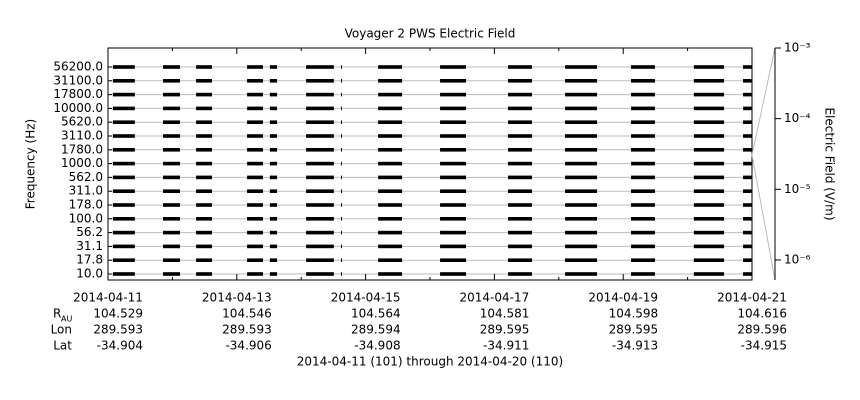  What do you see at coordinates (763, 101) in the screenshot?
I see `zoom-line` at bounding box center [763, 101].